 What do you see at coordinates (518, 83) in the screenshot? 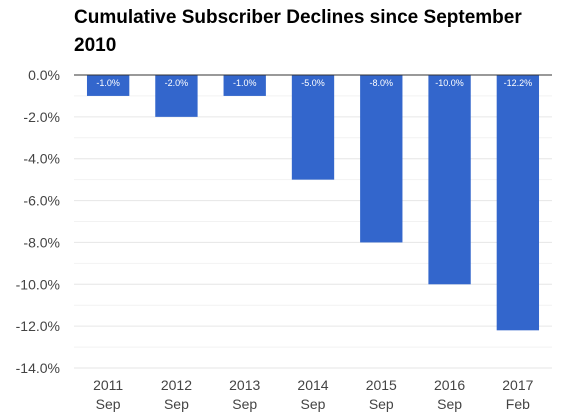
I see `data-label: -12.2%` at bounding box center [518, 83].